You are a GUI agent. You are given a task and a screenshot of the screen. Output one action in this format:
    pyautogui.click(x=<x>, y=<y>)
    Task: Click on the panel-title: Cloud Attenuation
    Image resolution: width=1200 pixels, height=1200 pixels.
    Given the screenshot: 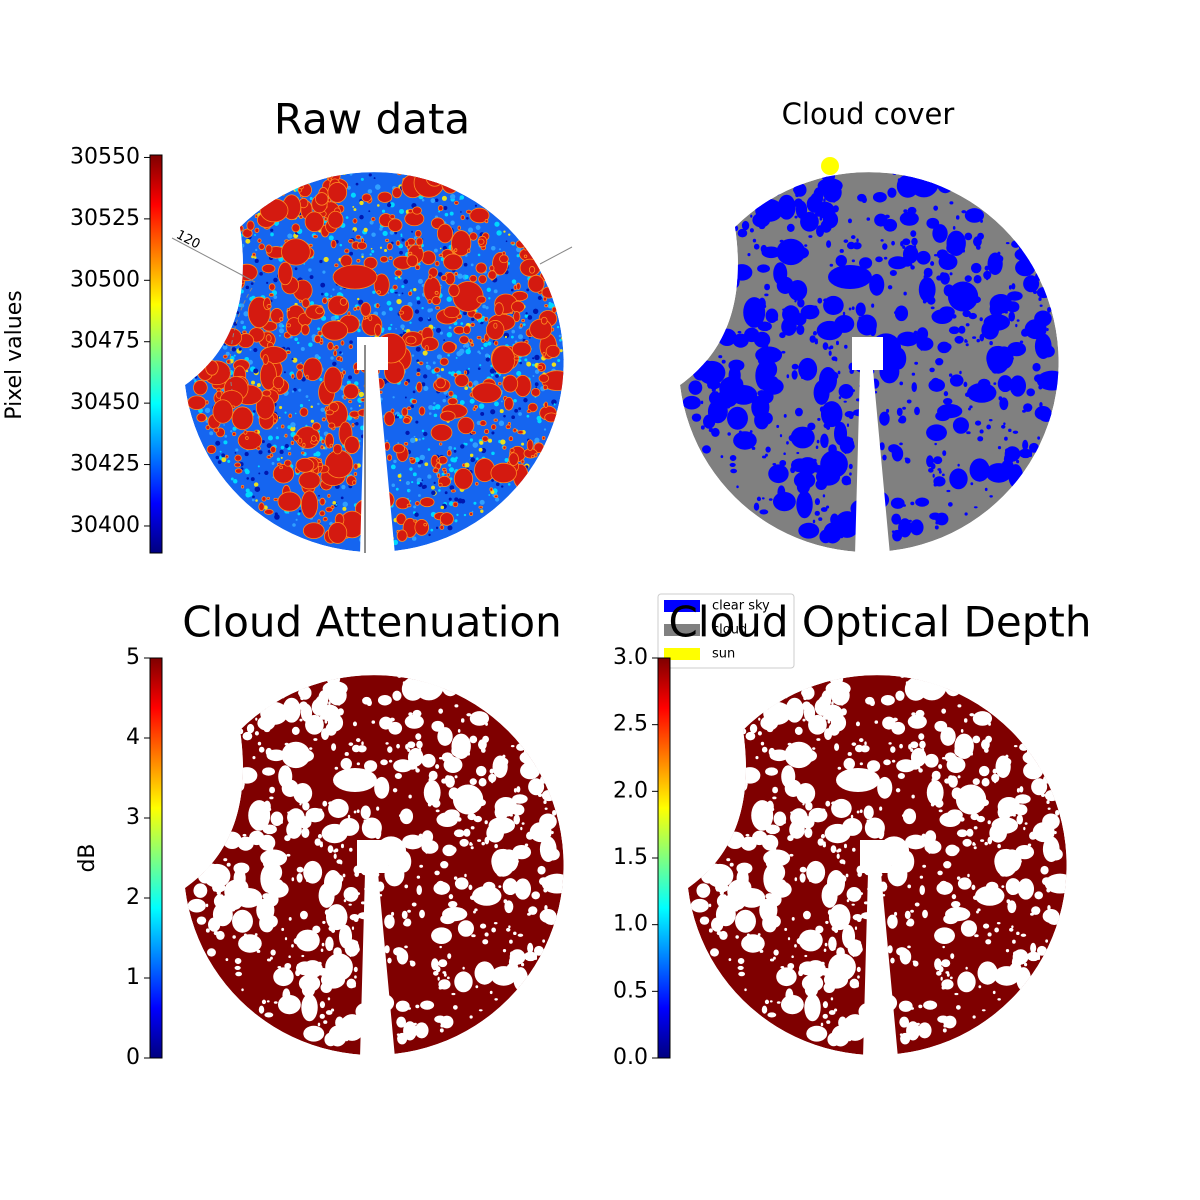 What is the action you would take?
    pyautogui.click(x=372, y=622)
    